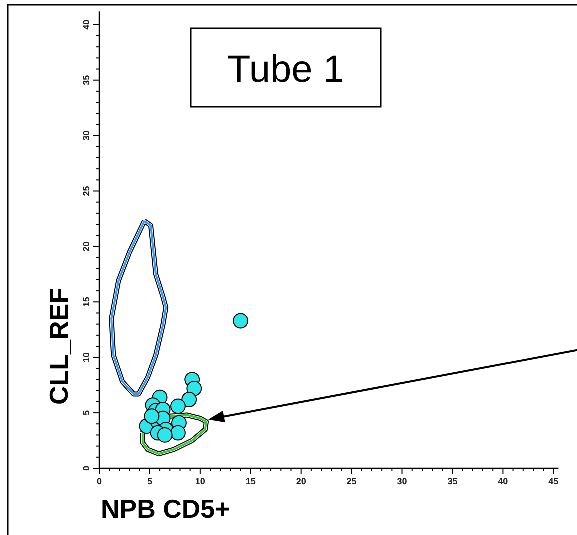 This screenshot has height=535, width=577. What do you see at coordinates (87, 80) in the screenshot?
I see `y-tick-label: 35` at bounding box center [87, 80].